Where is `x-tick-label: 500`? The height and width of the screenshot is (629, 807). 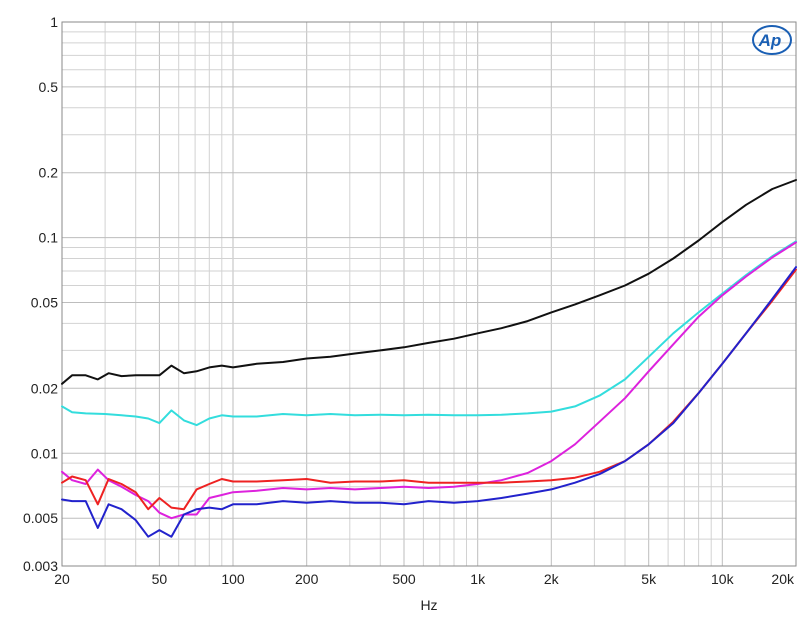
x-tick-label: 500 is located at coordinates (404, 579).